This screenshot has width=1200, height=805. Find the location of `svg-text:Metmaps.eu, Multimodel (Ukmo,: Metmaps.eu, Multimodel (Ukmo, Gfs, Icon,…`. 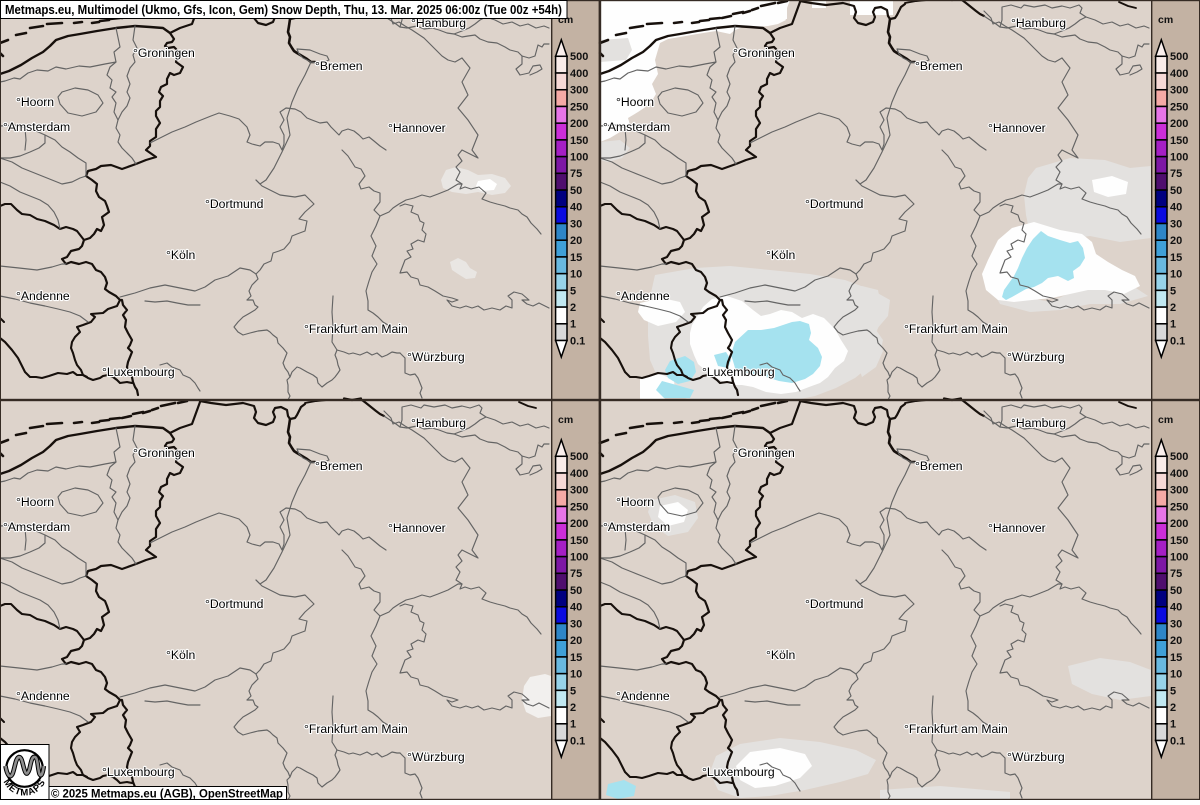

svg-text:Metmaps.eu, Multimodel (Ukmo,: Metmaps.eu, Multimodel (Ukmo, Gfs, Icon,… is located at coordinates (283, 9).